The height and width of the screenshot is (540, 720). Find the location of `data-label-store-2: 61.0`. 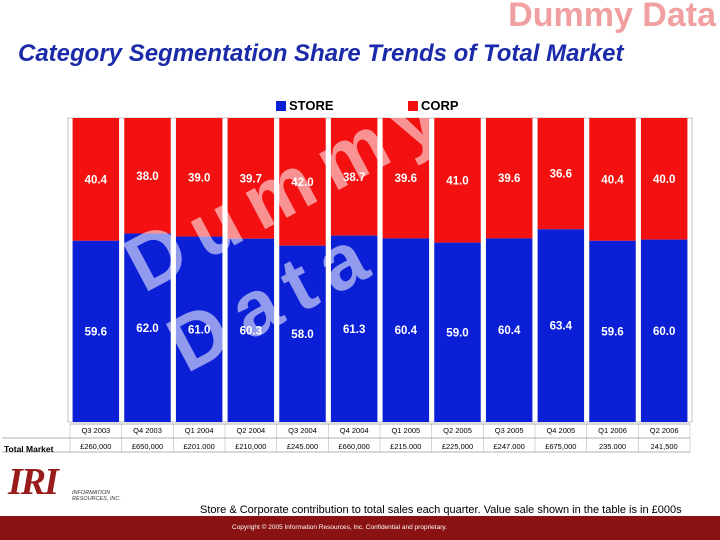

data-label-store-2: 61.0 is located at coordinates (199, 330).